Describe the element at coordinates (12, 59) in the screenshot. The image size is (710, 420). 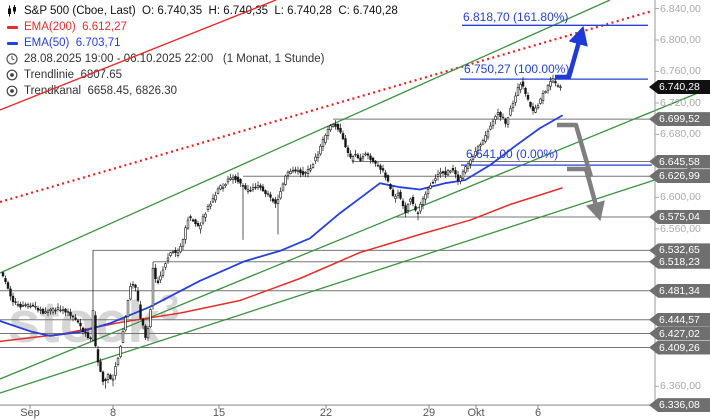
I see `clock-icon` at that location.